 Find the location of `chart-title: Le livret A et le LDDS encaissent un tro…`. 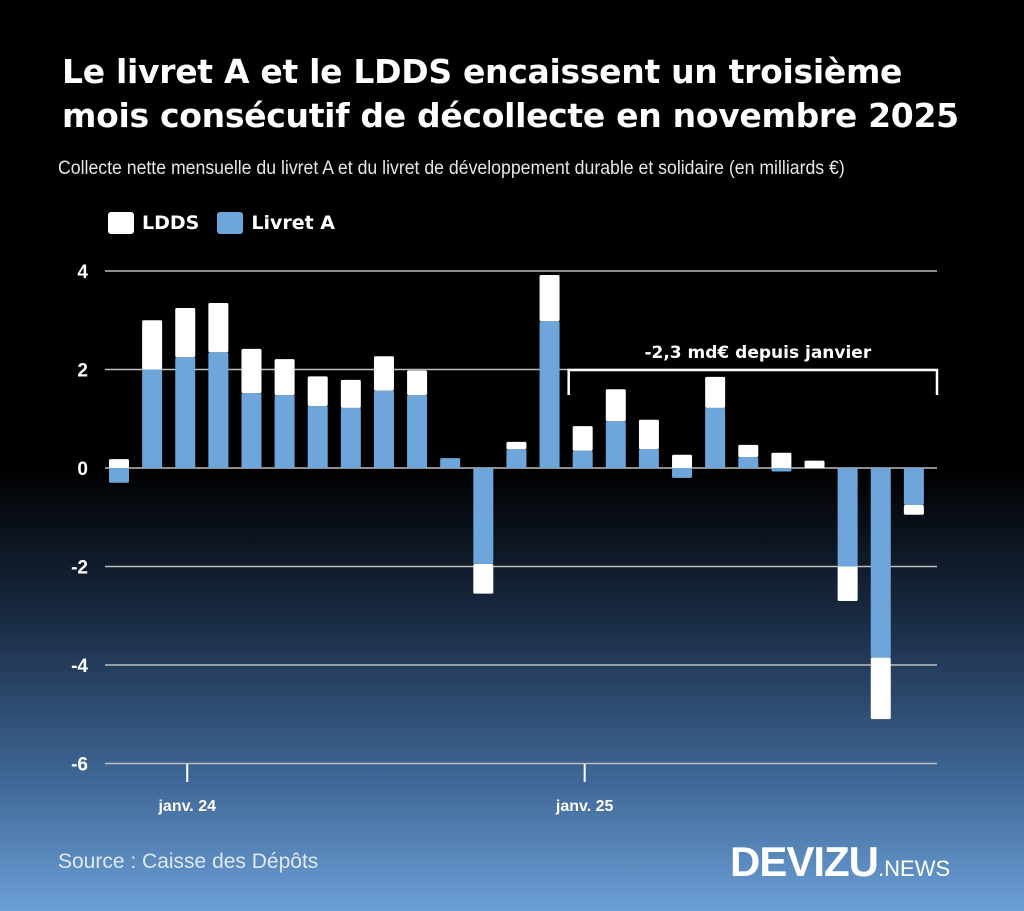

chart-title: Le livret A et le LDDS encaissent un tro… is located at coordinates (510, 94).